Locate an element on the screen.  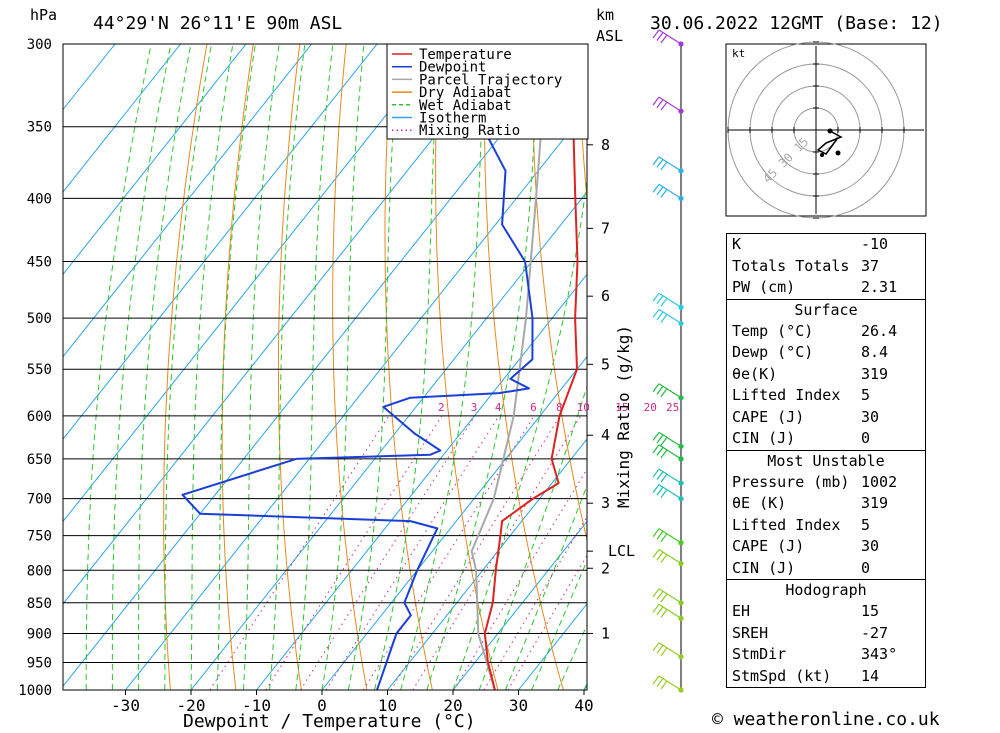
lcl-label: LCL is located at coordinates (621, 551).